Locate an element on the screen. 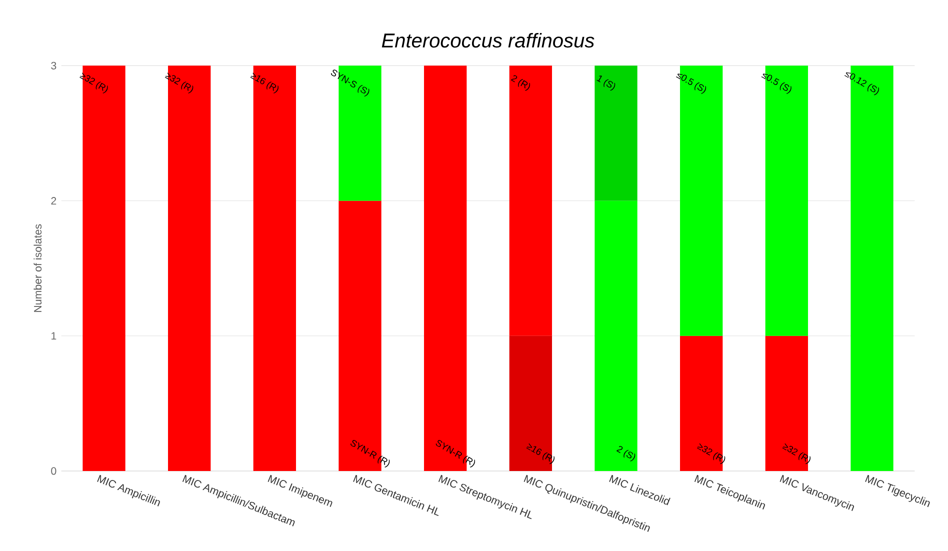 This screenshot has width=948, height=551. y-tick-label: 2 is located at coordinates (53, 201).